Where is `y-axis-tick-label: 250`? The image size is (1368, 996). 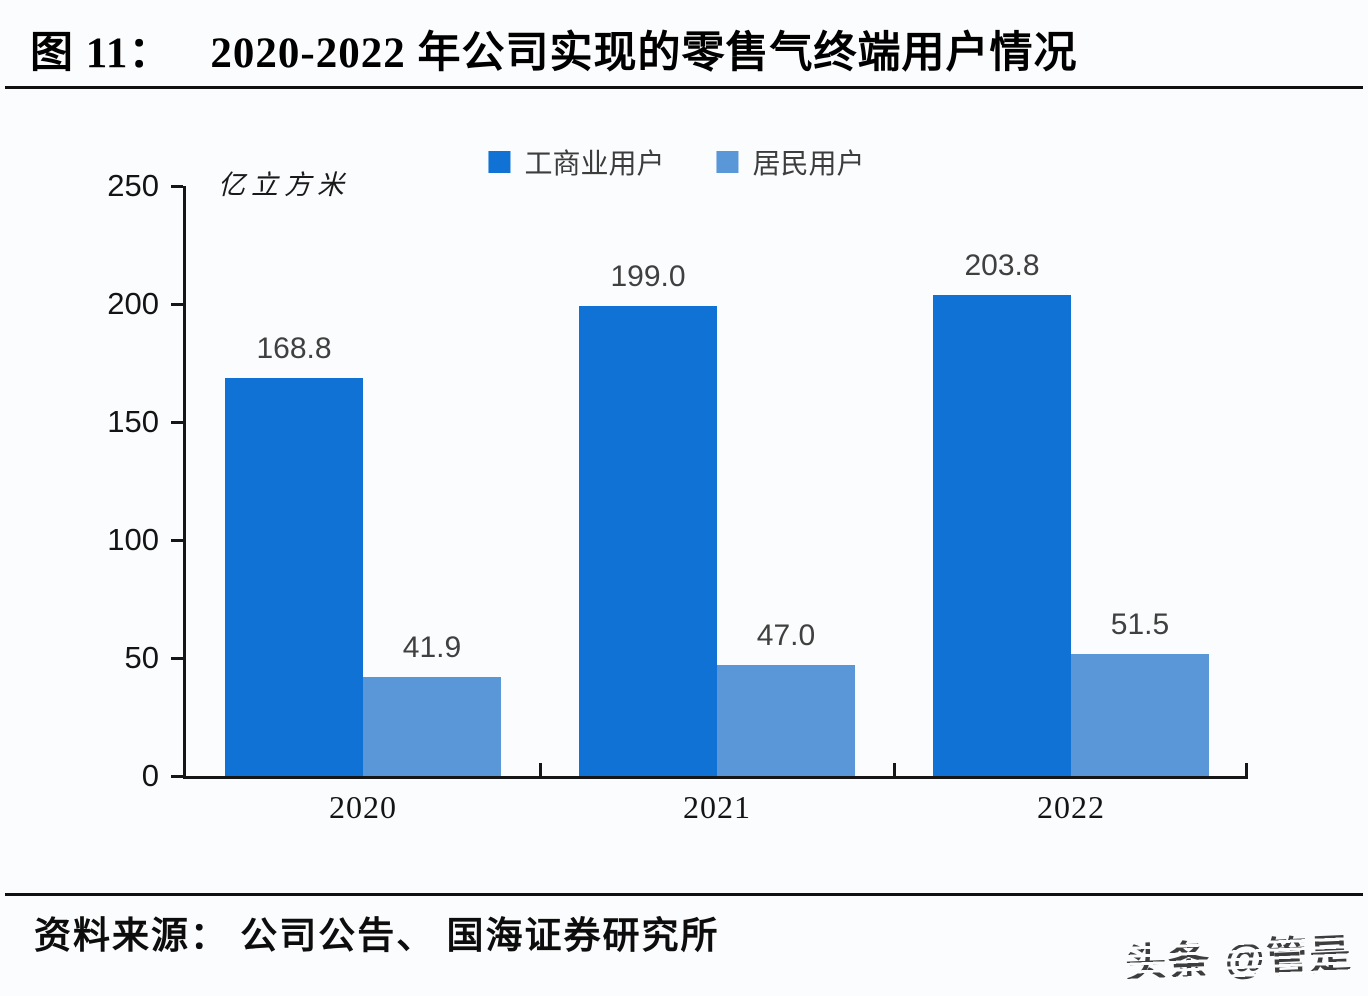 y-axis-tick-label: 250 is located at coordinates (133, 185).